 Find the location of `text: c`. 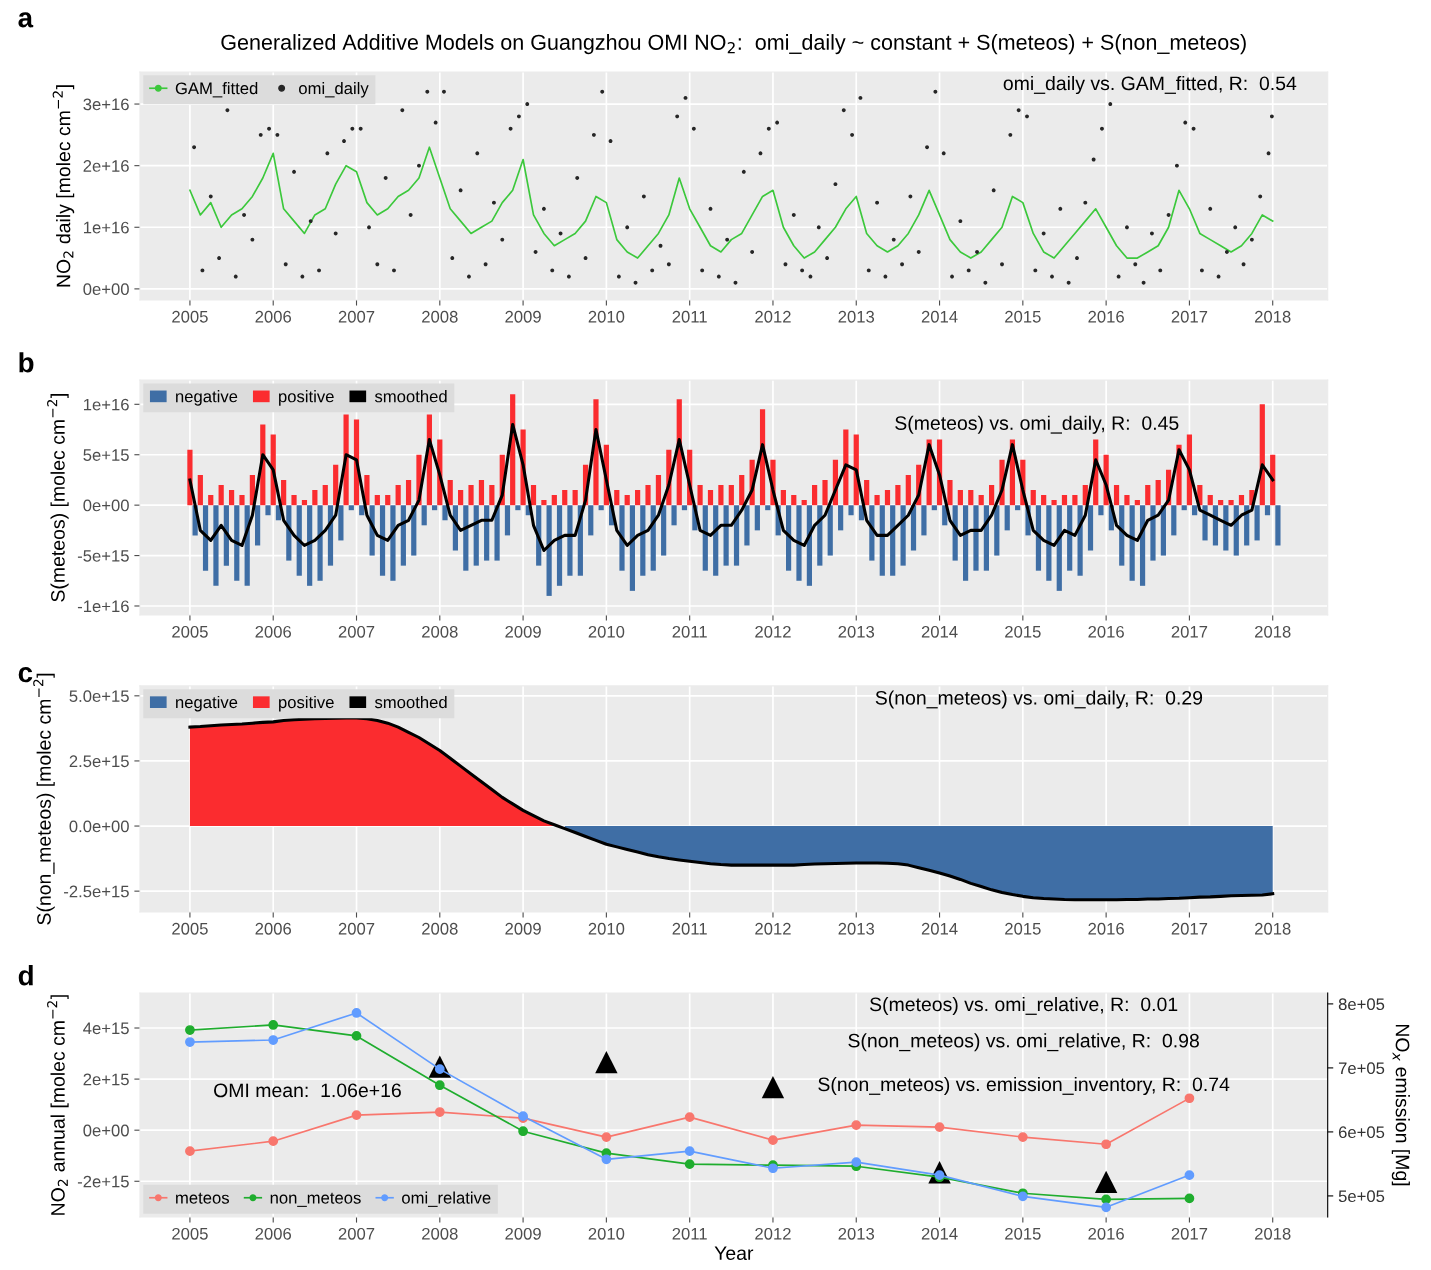

text: c is located at coordinates (25, 675).